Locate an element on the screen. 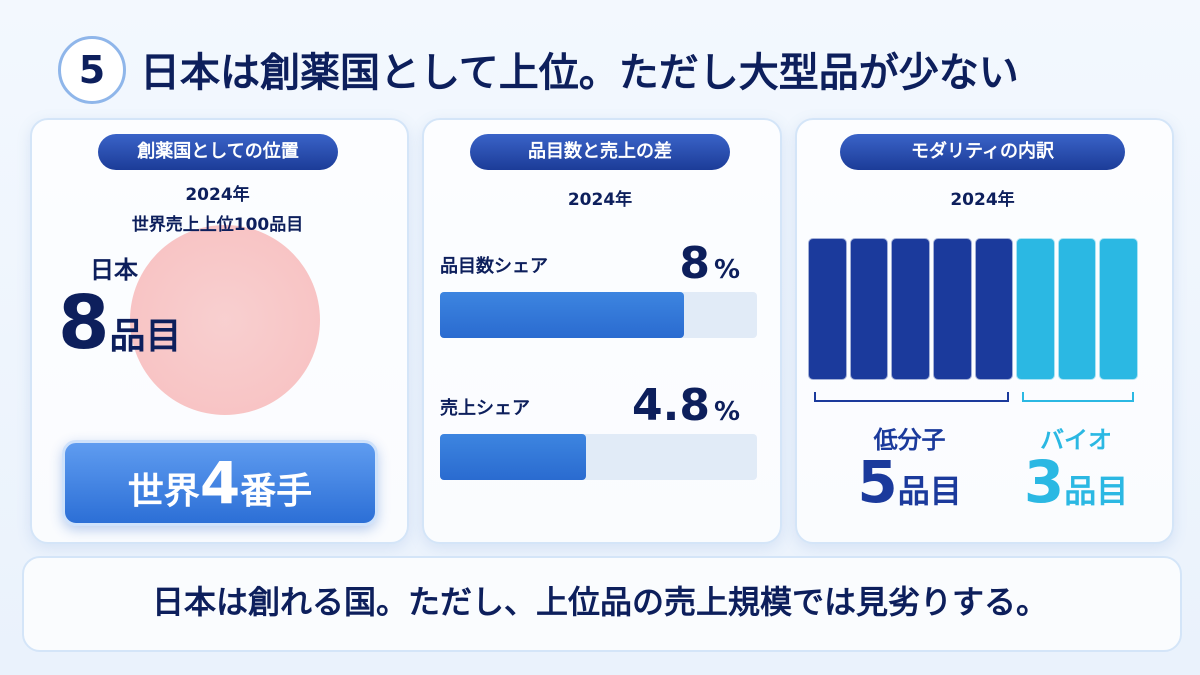 This screenshot has height=675, width=1200. rank-suffix: 番手 is located at coordinates (276, 491).